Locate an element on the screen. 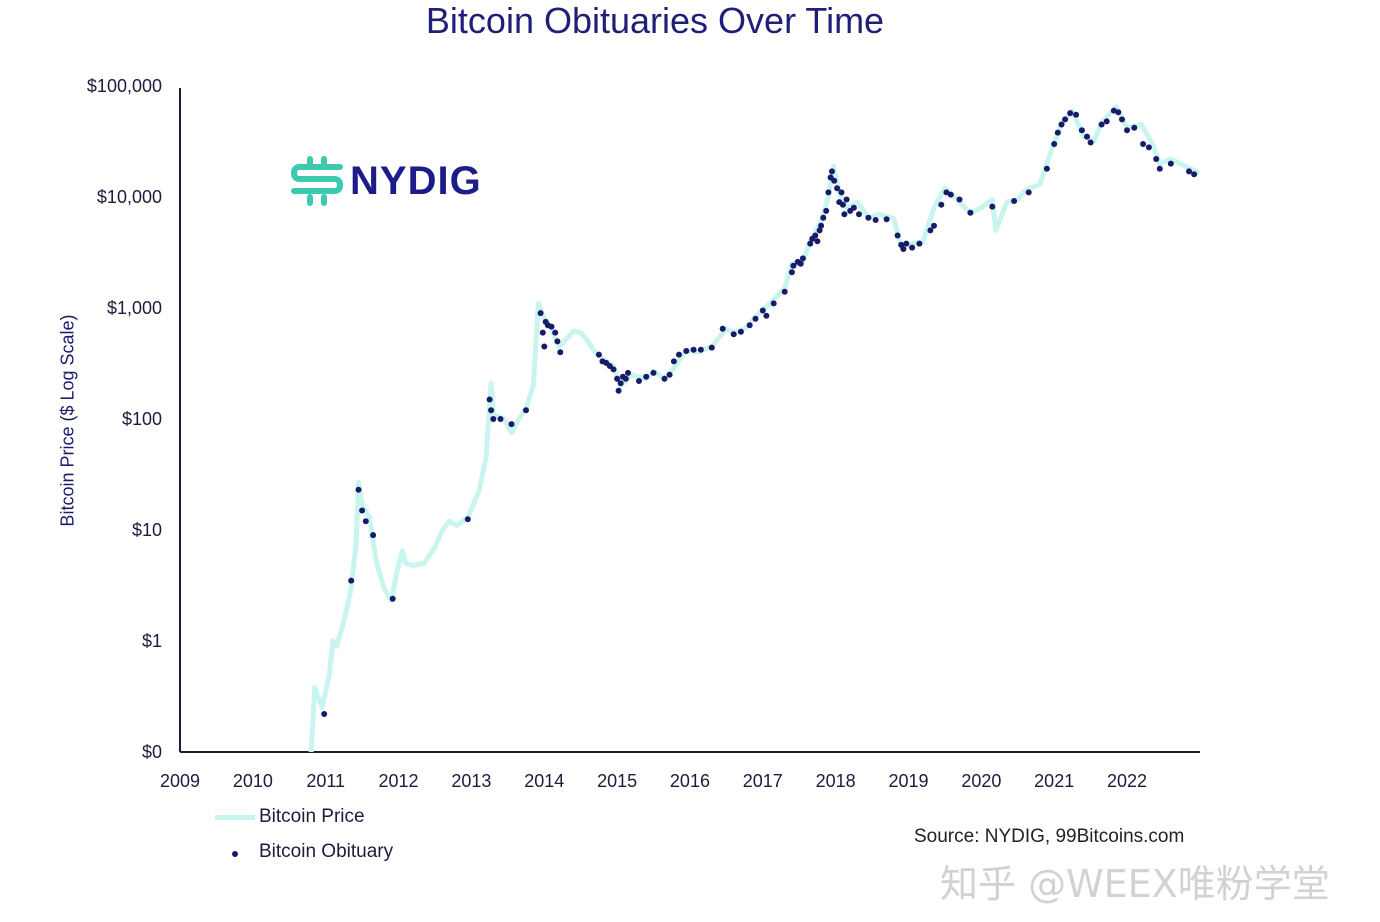 This screenshot has height=922, width=1380. logo-text: NYDIG is located at coordinates (416, 180).